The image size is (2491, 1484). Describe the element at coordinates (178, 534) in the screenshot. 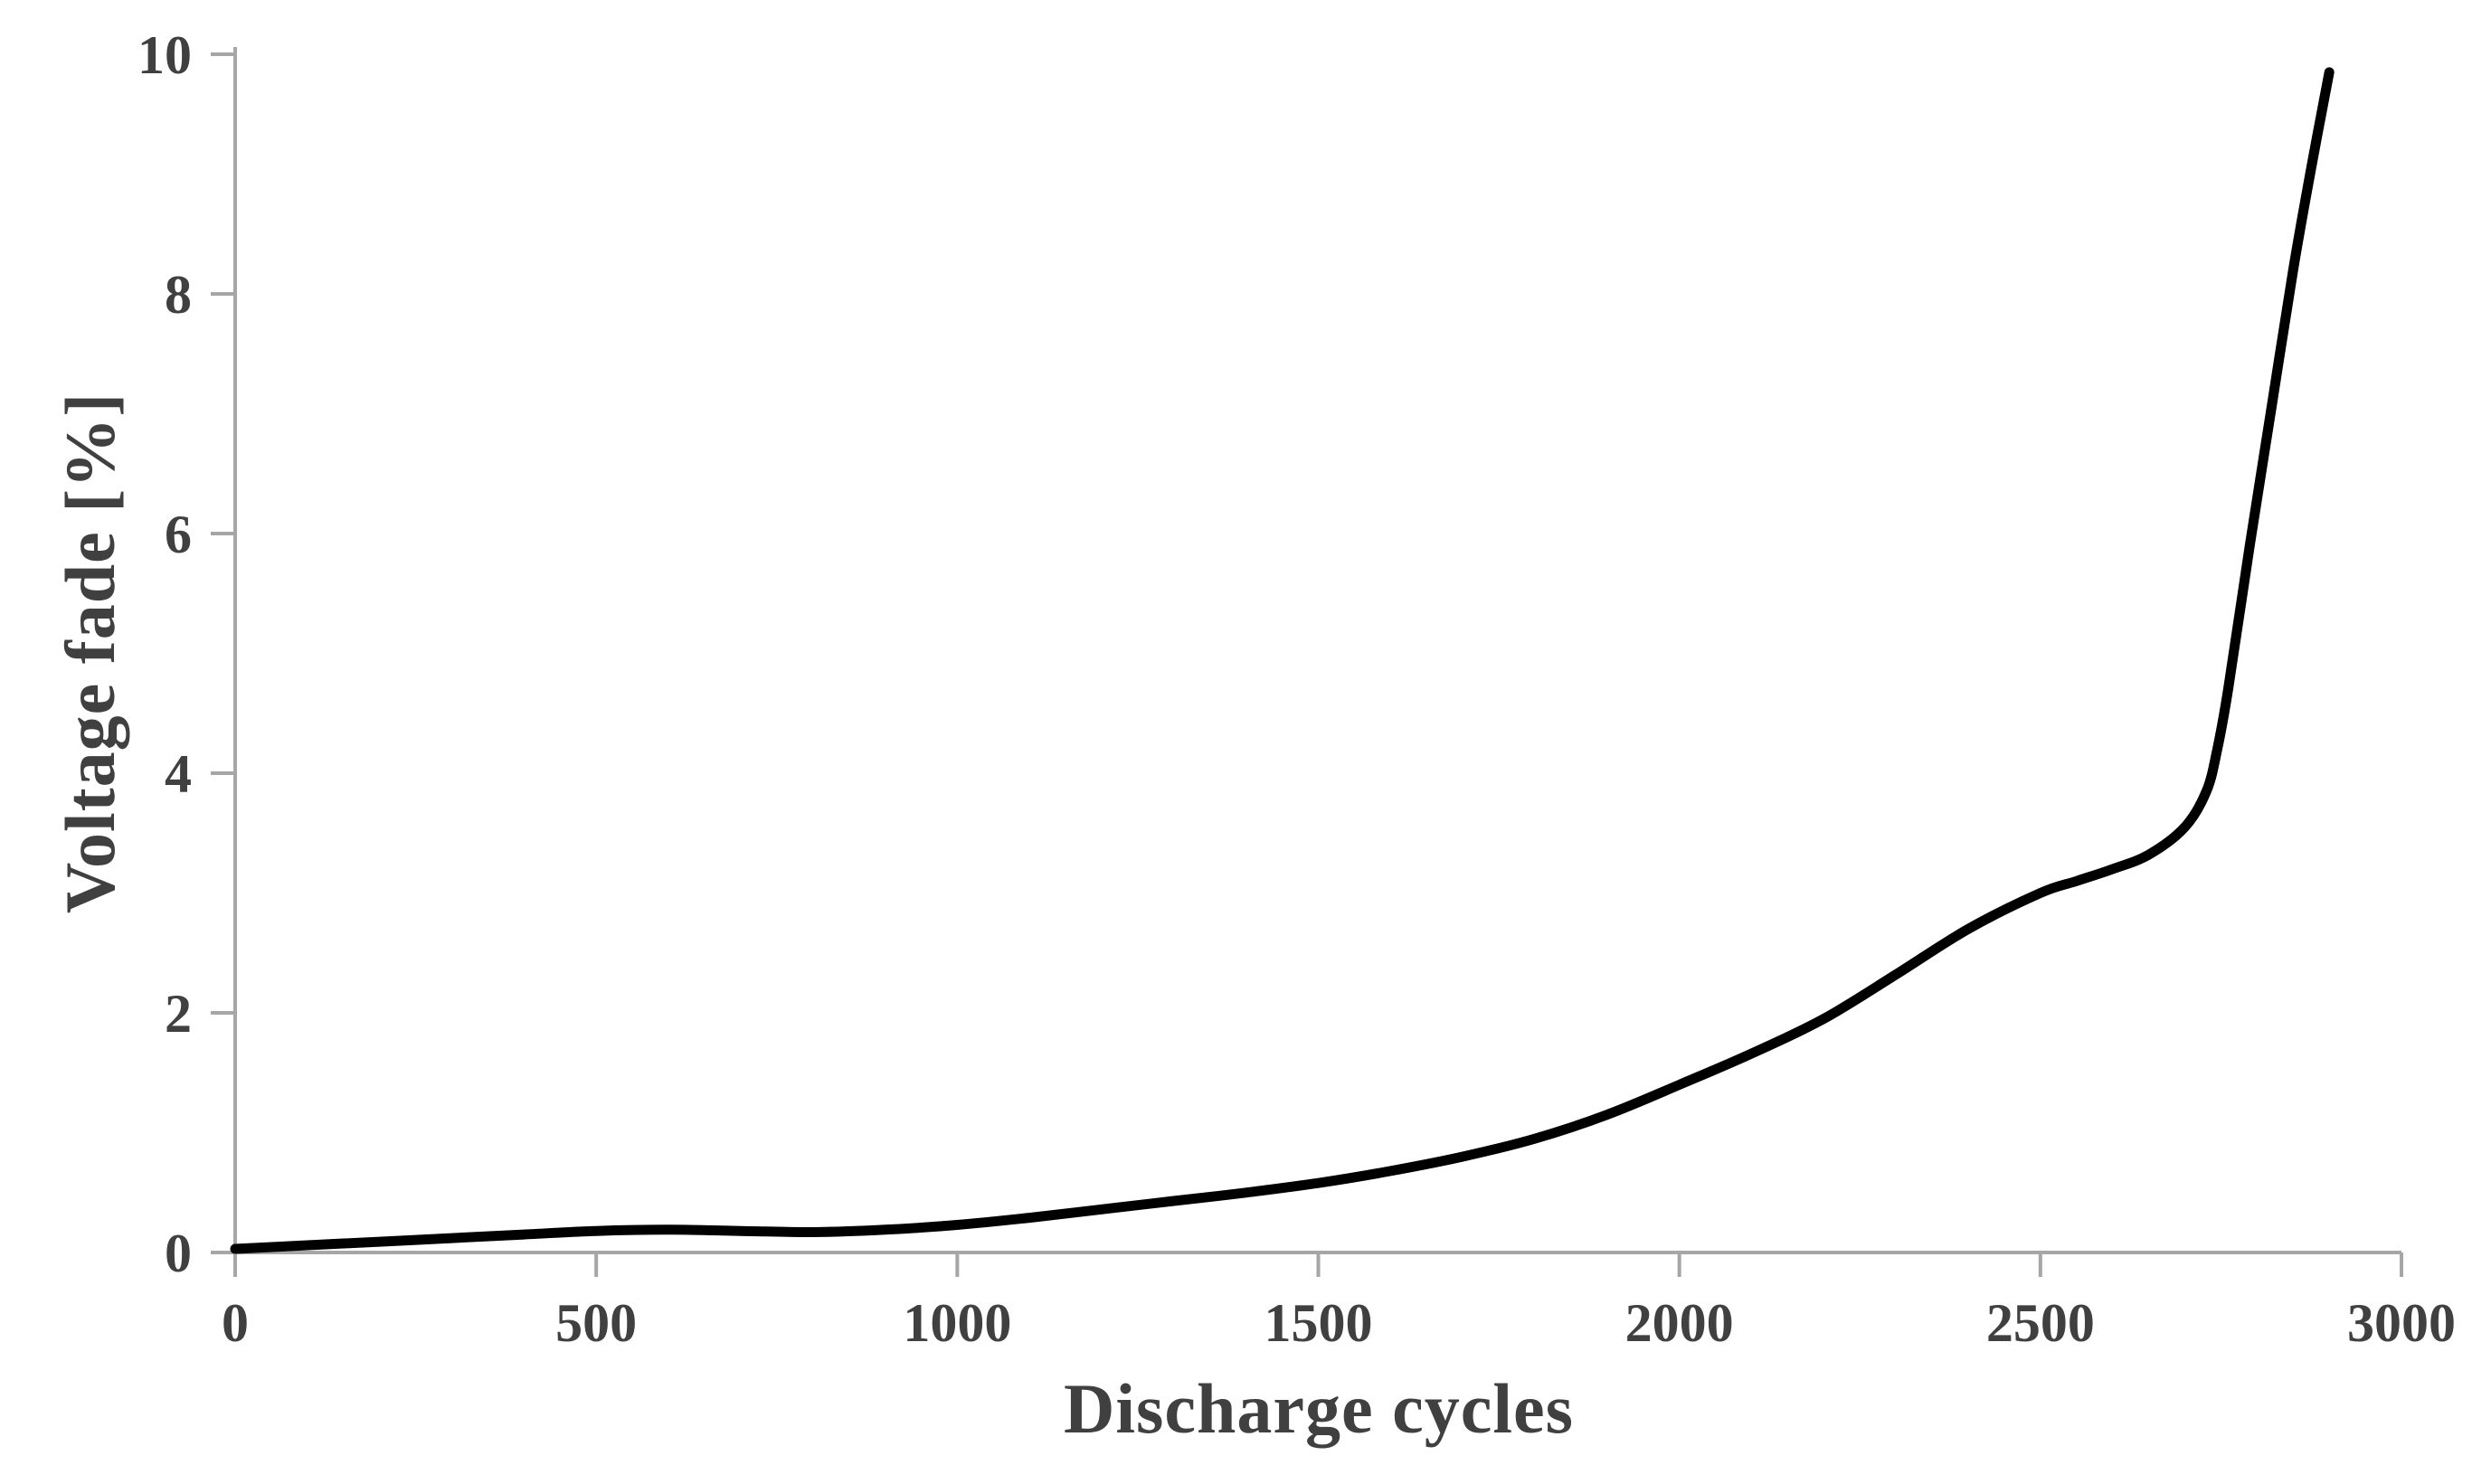

I see `y-tick-label: 6` at that location.